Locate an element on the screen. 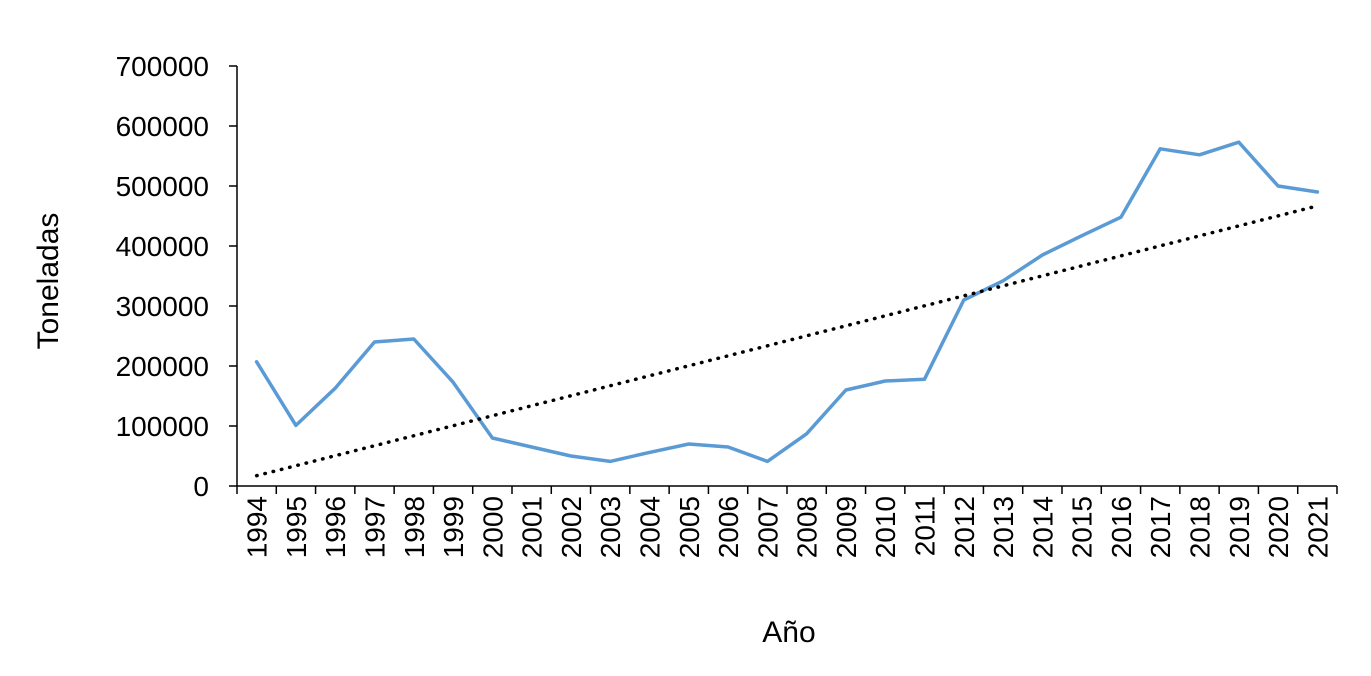 This screenshot has height=676, width=1371. y-tick-label: 200000 is located at coordinates (162, 366).